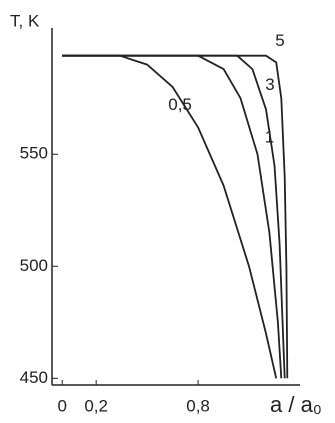 This screenshot has width=335, height=423. What do you see at coordinates (34, 265) in the screenshot?
I see `y-tick-label: 500` at bounding box center [34, 265].